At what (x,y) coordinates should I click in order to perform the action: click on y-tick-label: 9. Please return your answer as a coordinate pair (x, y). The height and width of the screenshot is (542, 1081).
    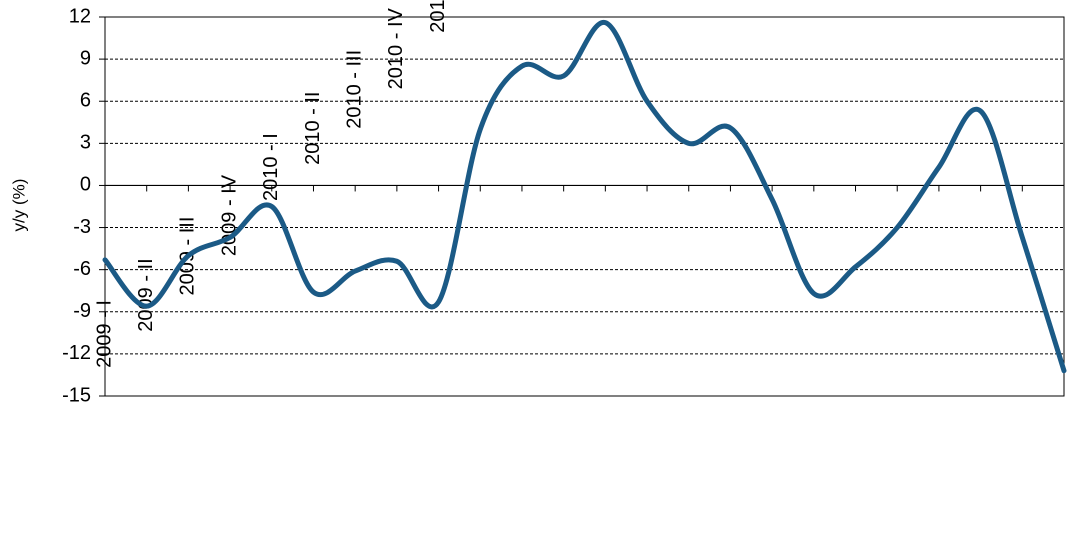
    Looking at the image, I should click on (85, 58).